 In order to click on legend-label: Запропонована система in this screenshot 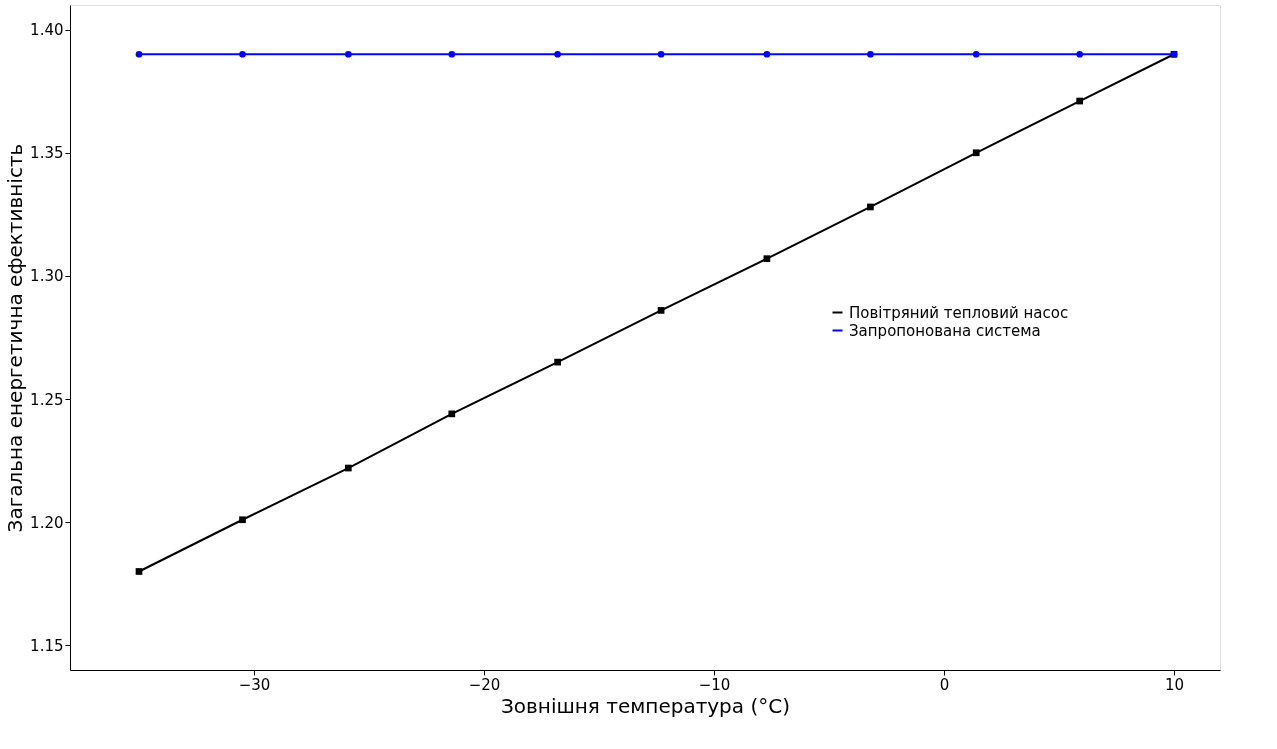, I will do `click(945, 330)`.